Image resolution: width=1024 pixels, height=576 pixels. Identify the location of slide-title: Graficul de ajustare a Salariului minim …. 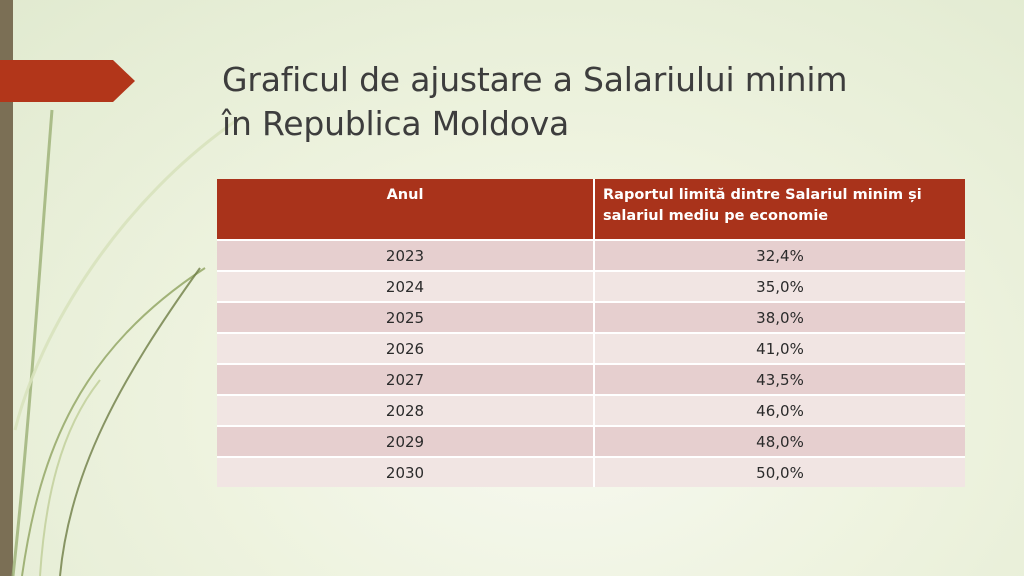
(602, 102).